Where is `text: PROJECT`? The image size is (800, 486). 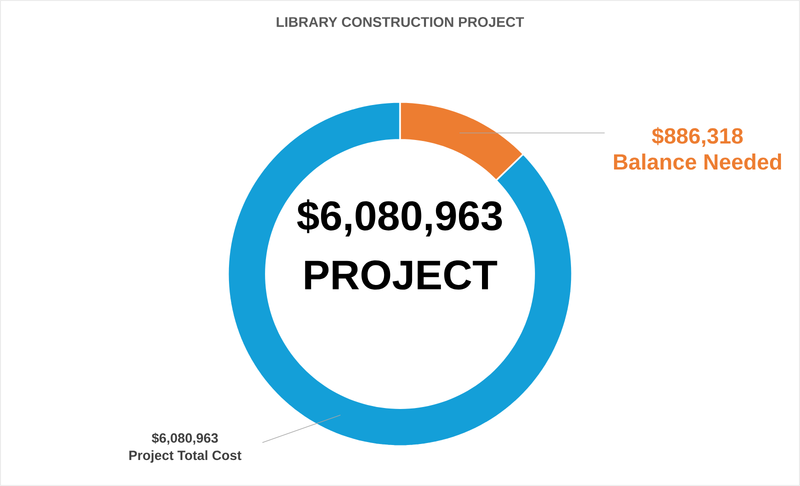 text: PROJECT is located at coordinates (401, 275).